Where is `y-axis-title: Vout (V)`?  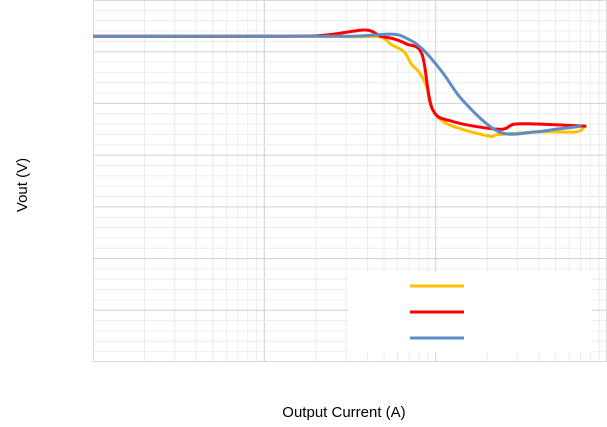
y-axis-title: Vout (V) is located at coordinates (22, 185).